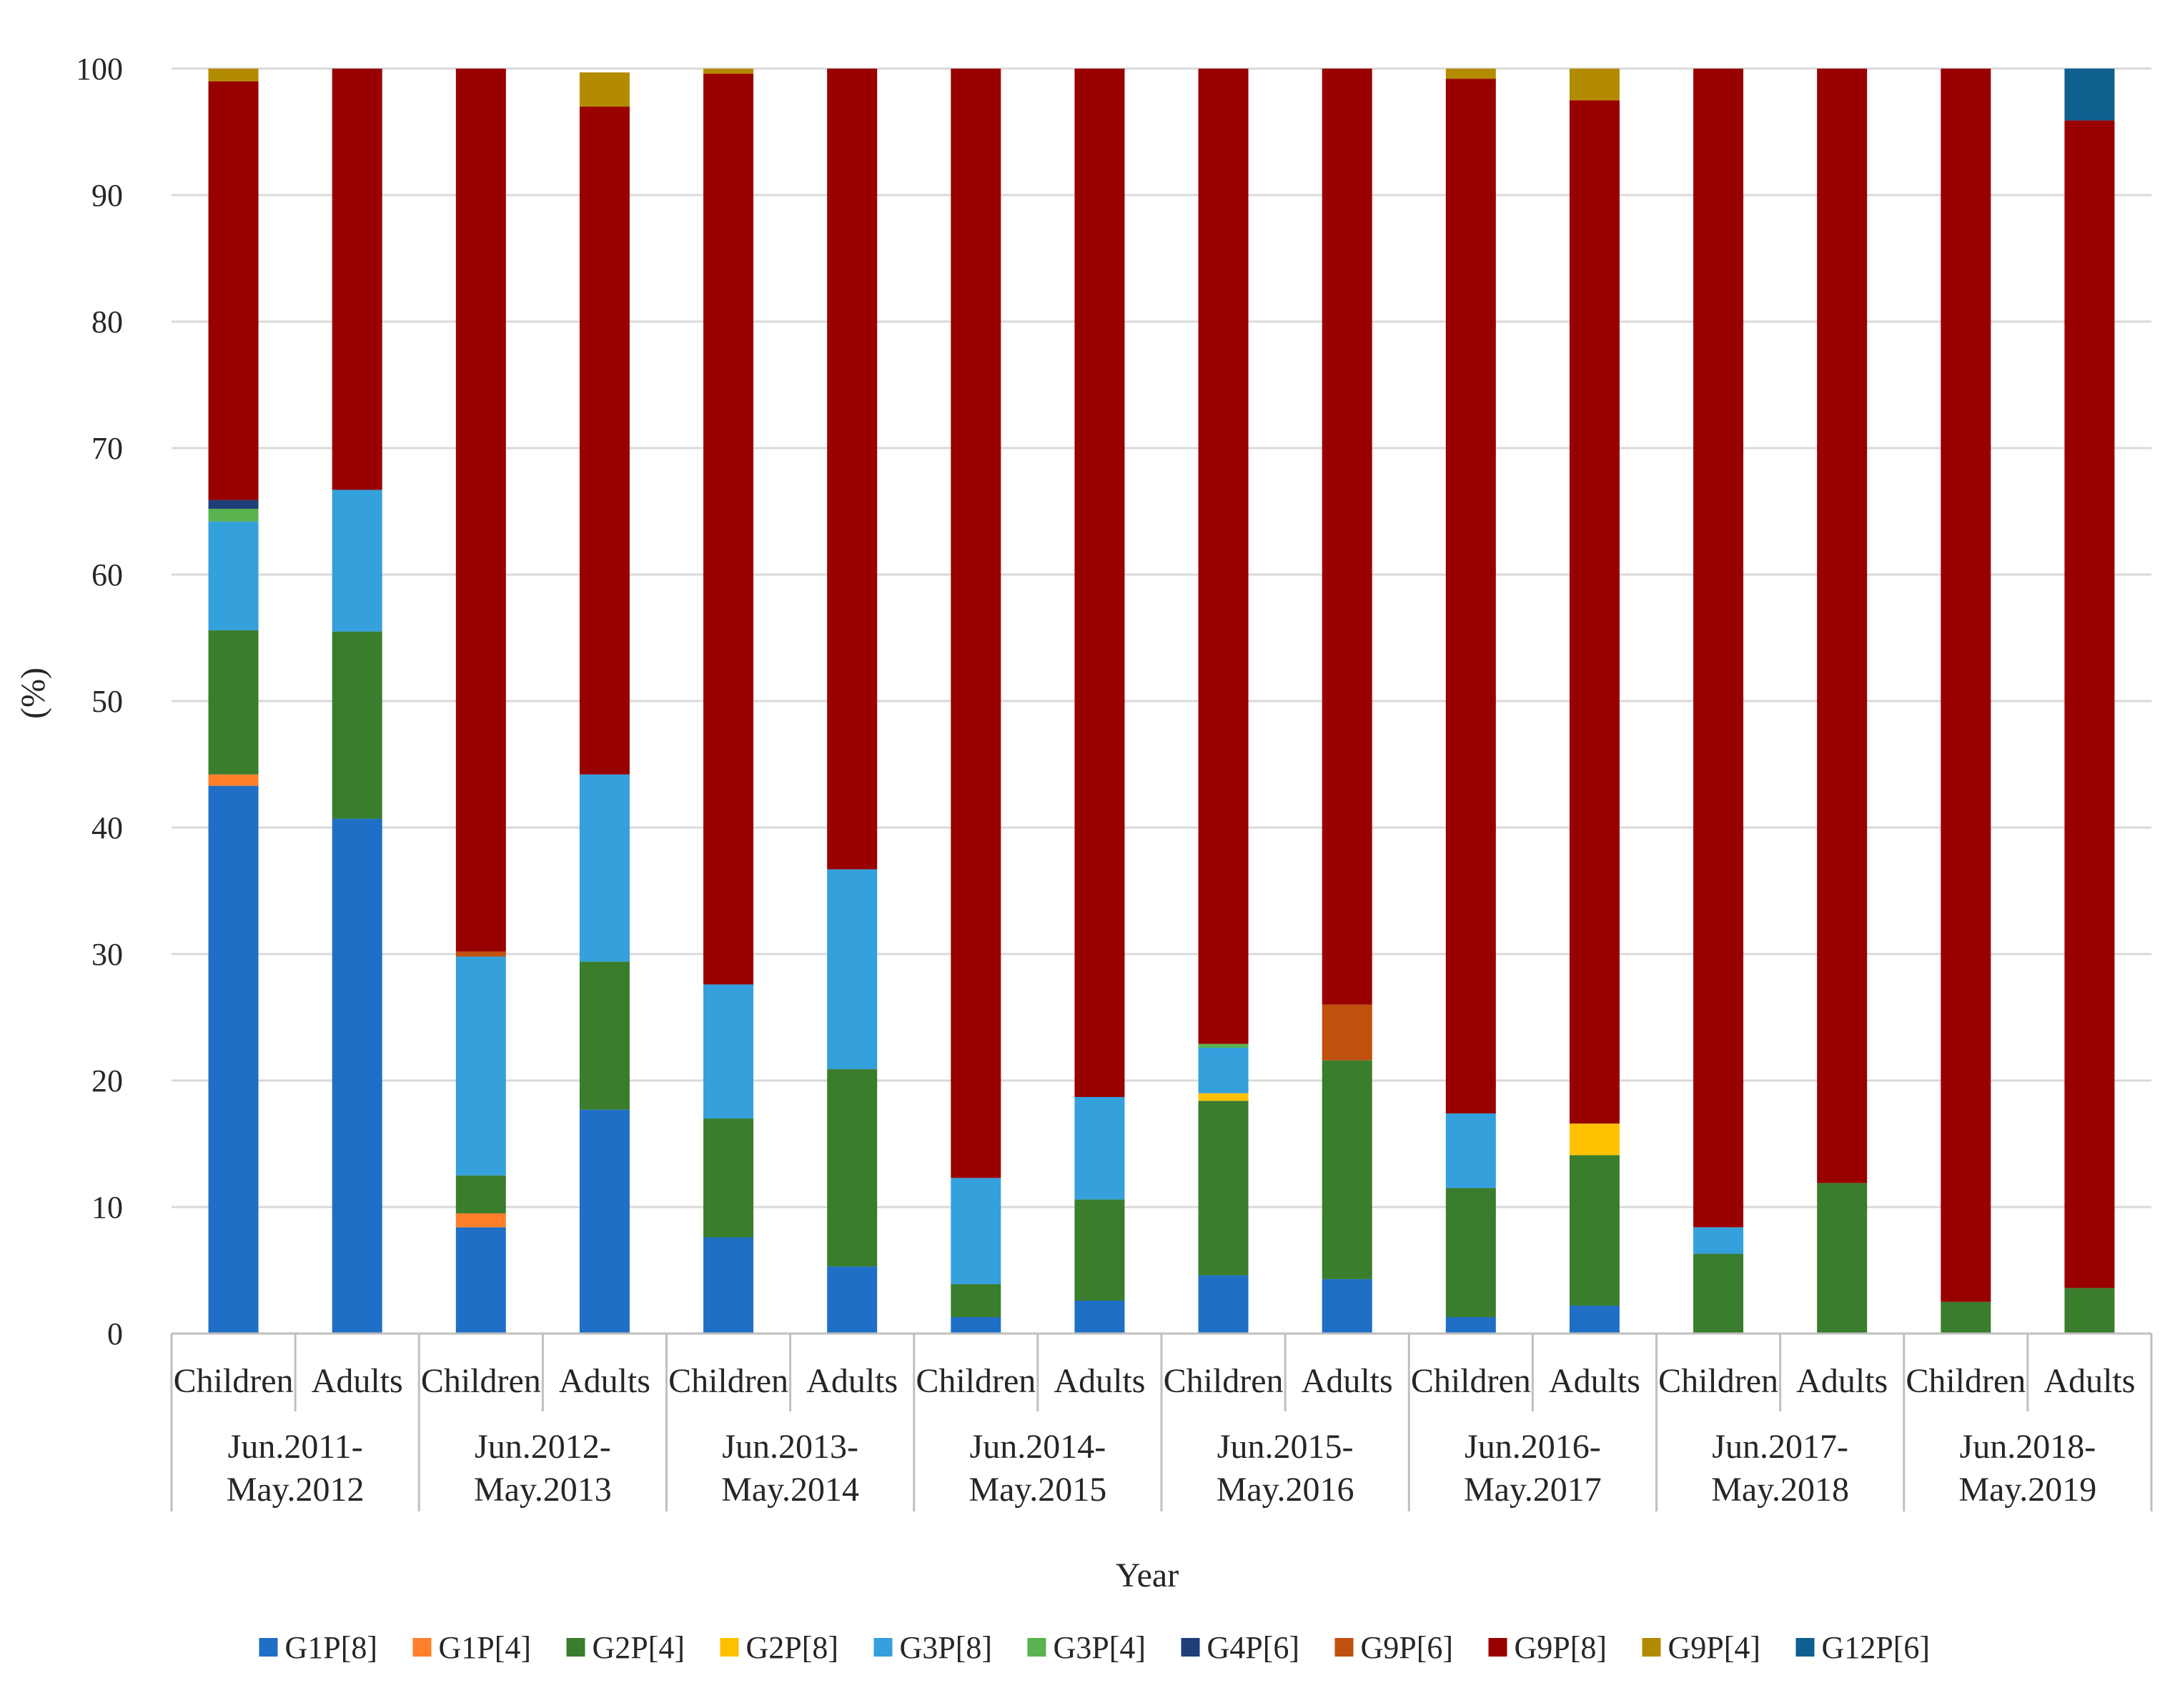 Image resolution: width=2180 pixels, height=1708 pixels. Describe the element at coordinates (107, 575) in the screenshot. I see `y-tick-label: 60` at that location.